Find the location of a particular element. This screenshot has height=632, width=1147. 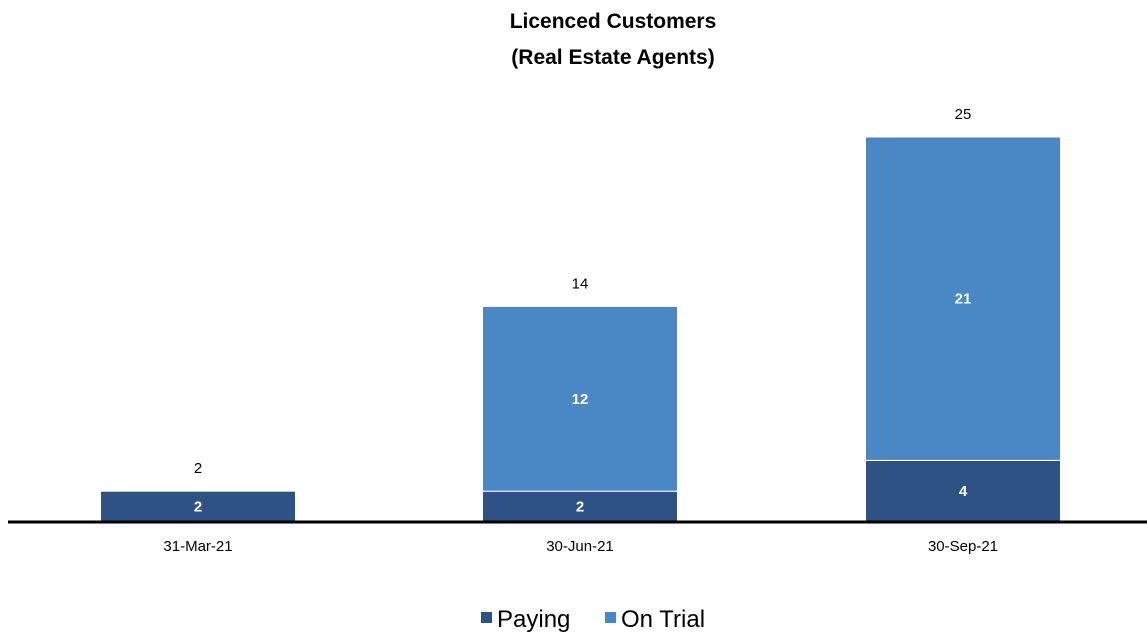

chart-title: Licenced Customers is located at coordinates (613, 21).